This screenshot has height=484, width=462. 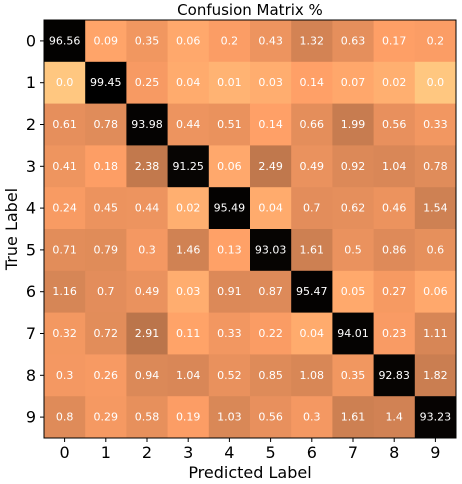 I want to click on cell-value-label-1-3: 0.04, so click(x=188, y=82).